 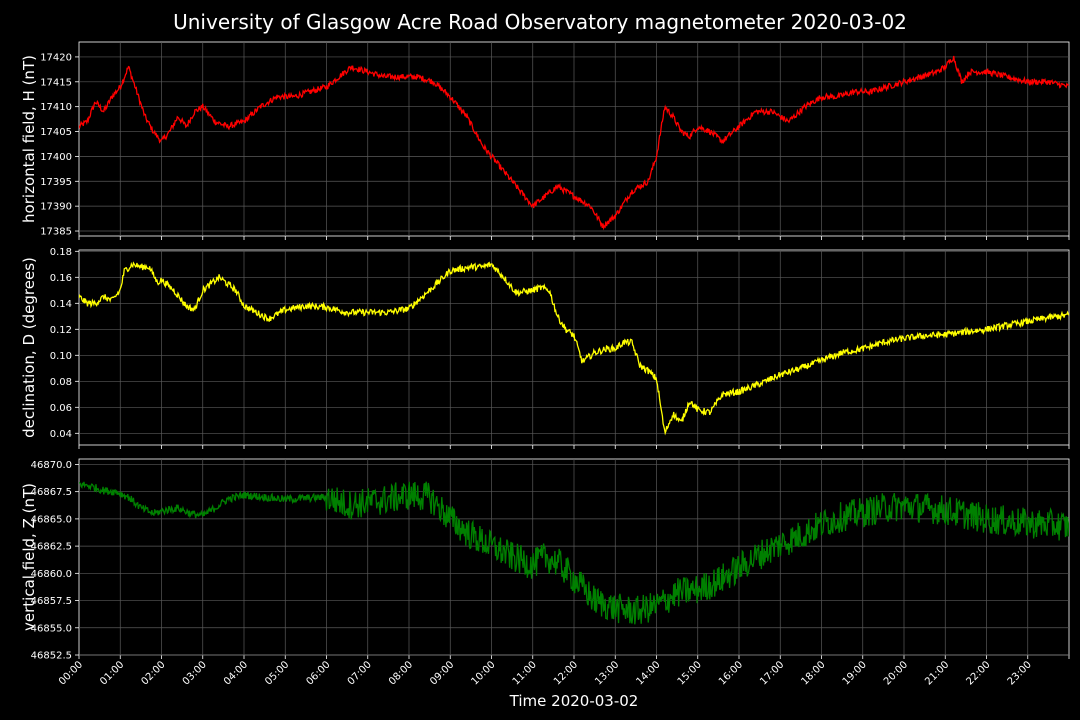 What do you see at coordinates (525, 673) in the screenshot?
I see `x-tick-label: 11:00` at bounding box center [525, 673].